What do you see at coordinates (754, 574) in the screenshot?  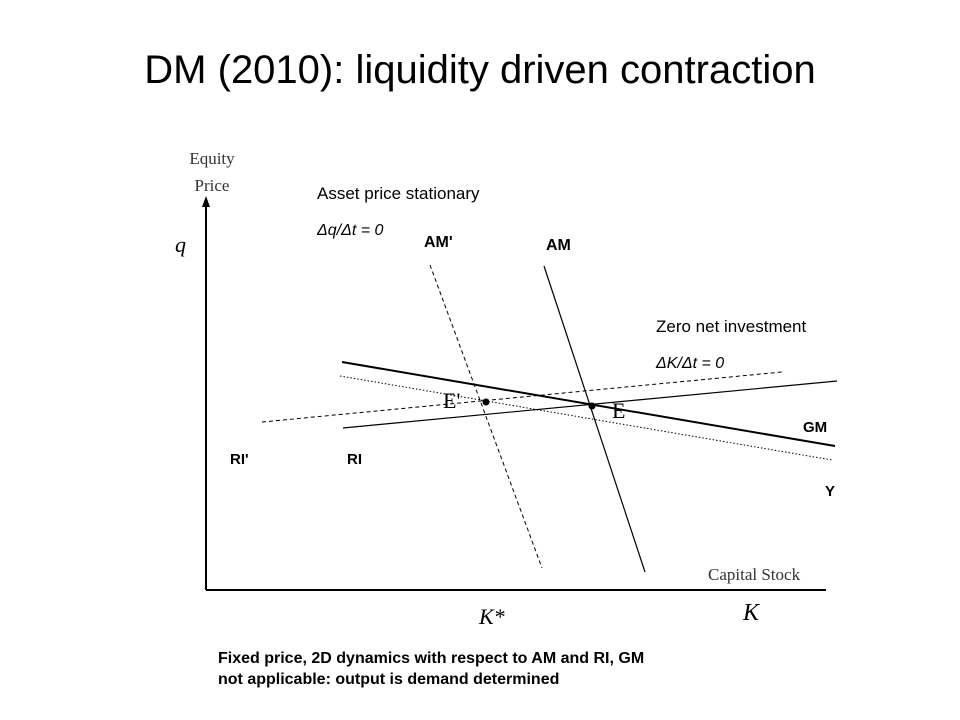 I see `x-axis-title: Capital Stock` at bounding box center [754, 574].